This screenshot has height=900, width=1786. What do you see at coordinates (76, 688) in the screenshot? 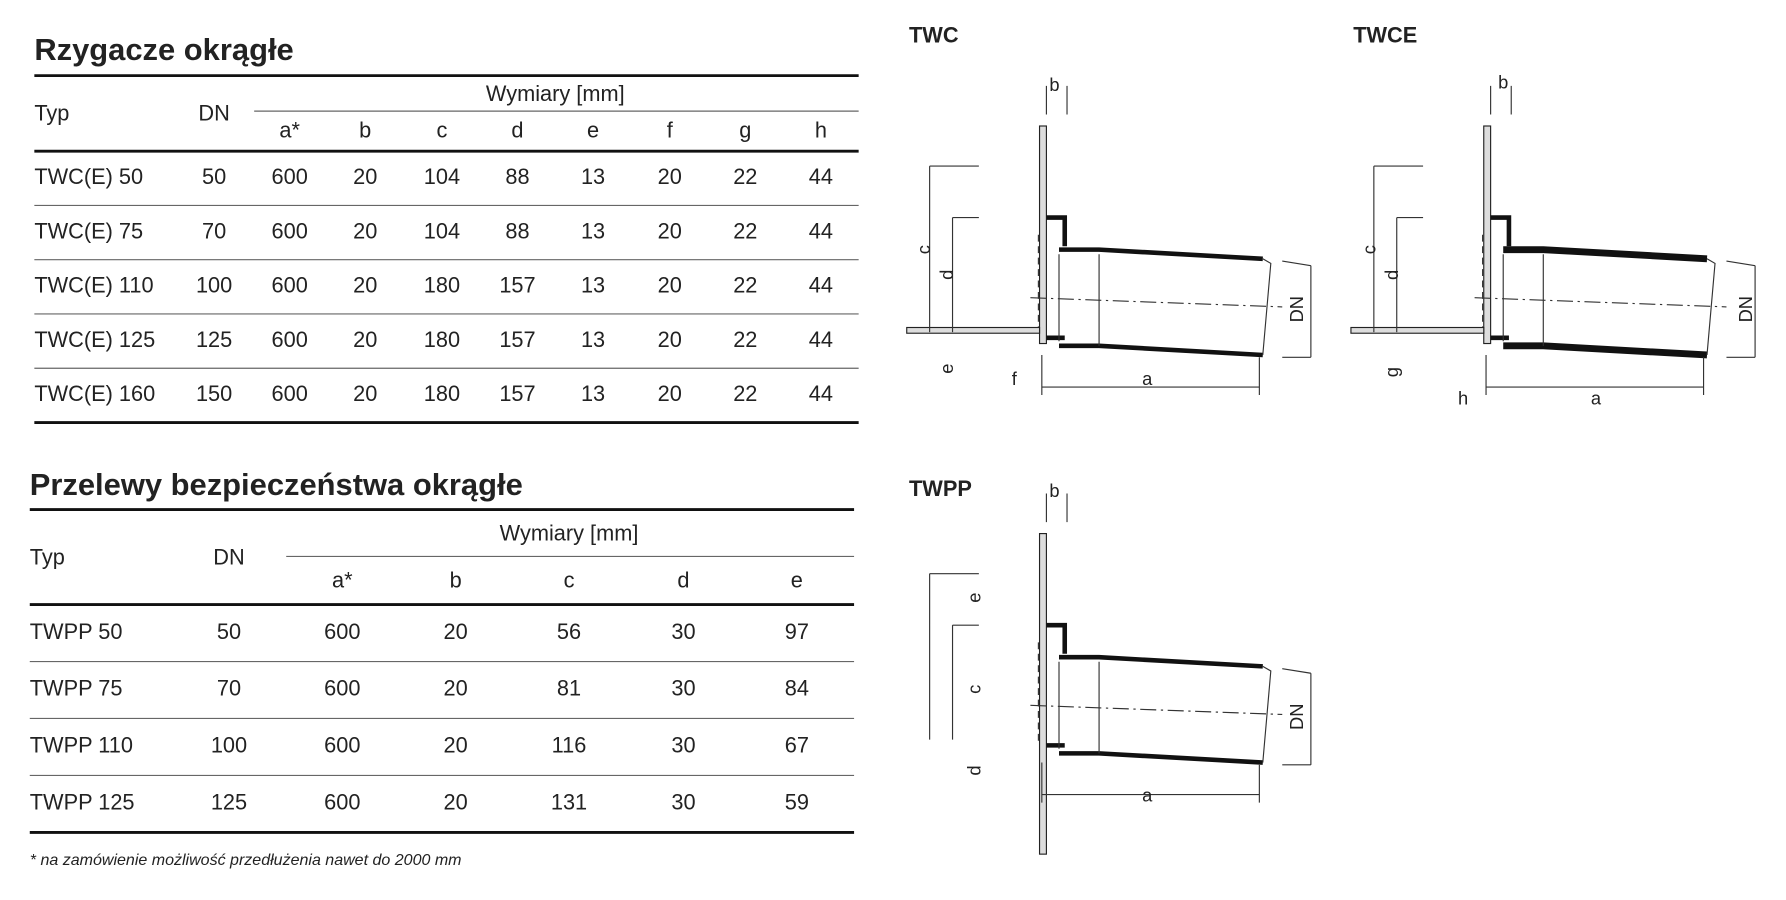
I see `cell: TWPP 75` at bounding box center [76, 688].